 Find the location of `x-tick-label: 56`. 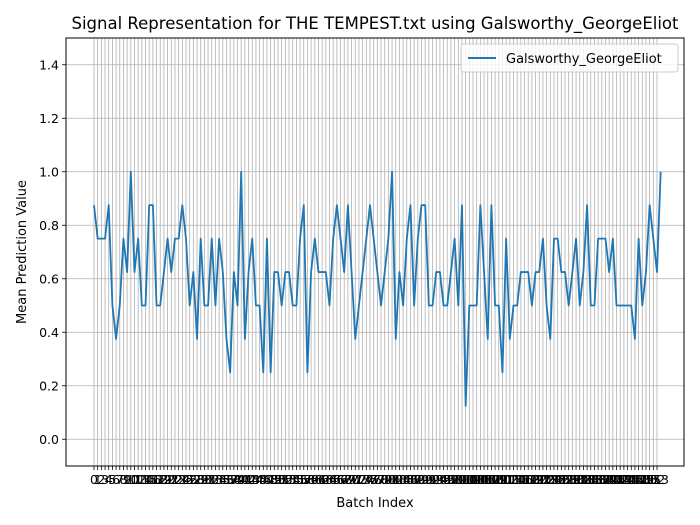

x-tick-label: 56 is located at coordinates (300, 479).